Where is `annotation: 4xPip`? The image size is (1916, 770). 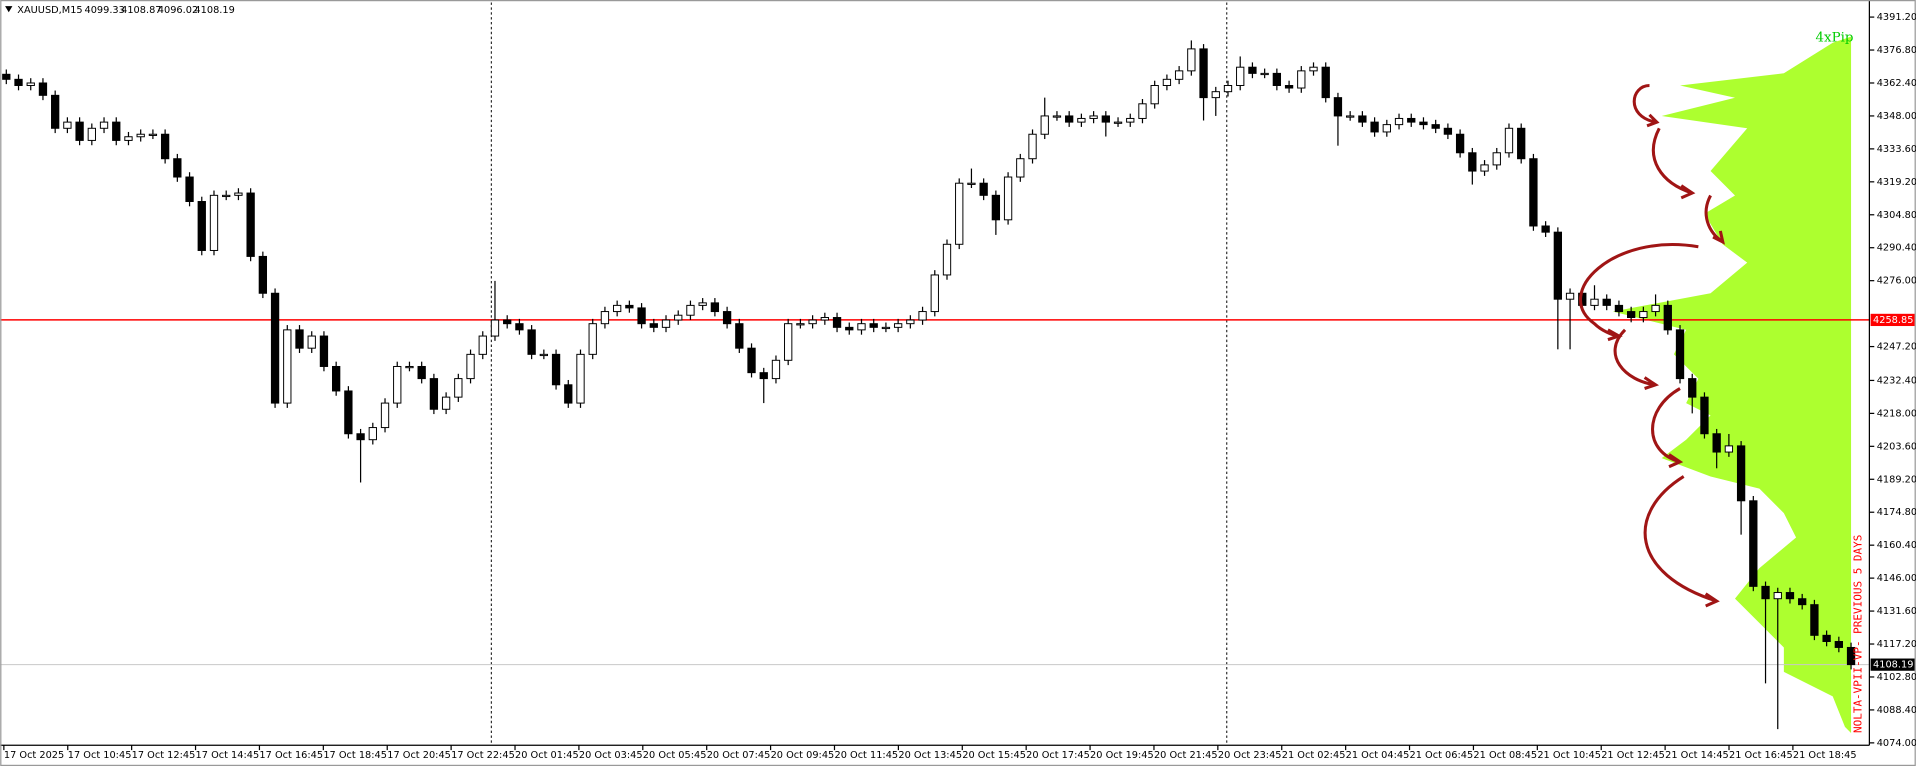
annotation: 4xPip is located at coordinates (1834, 37).